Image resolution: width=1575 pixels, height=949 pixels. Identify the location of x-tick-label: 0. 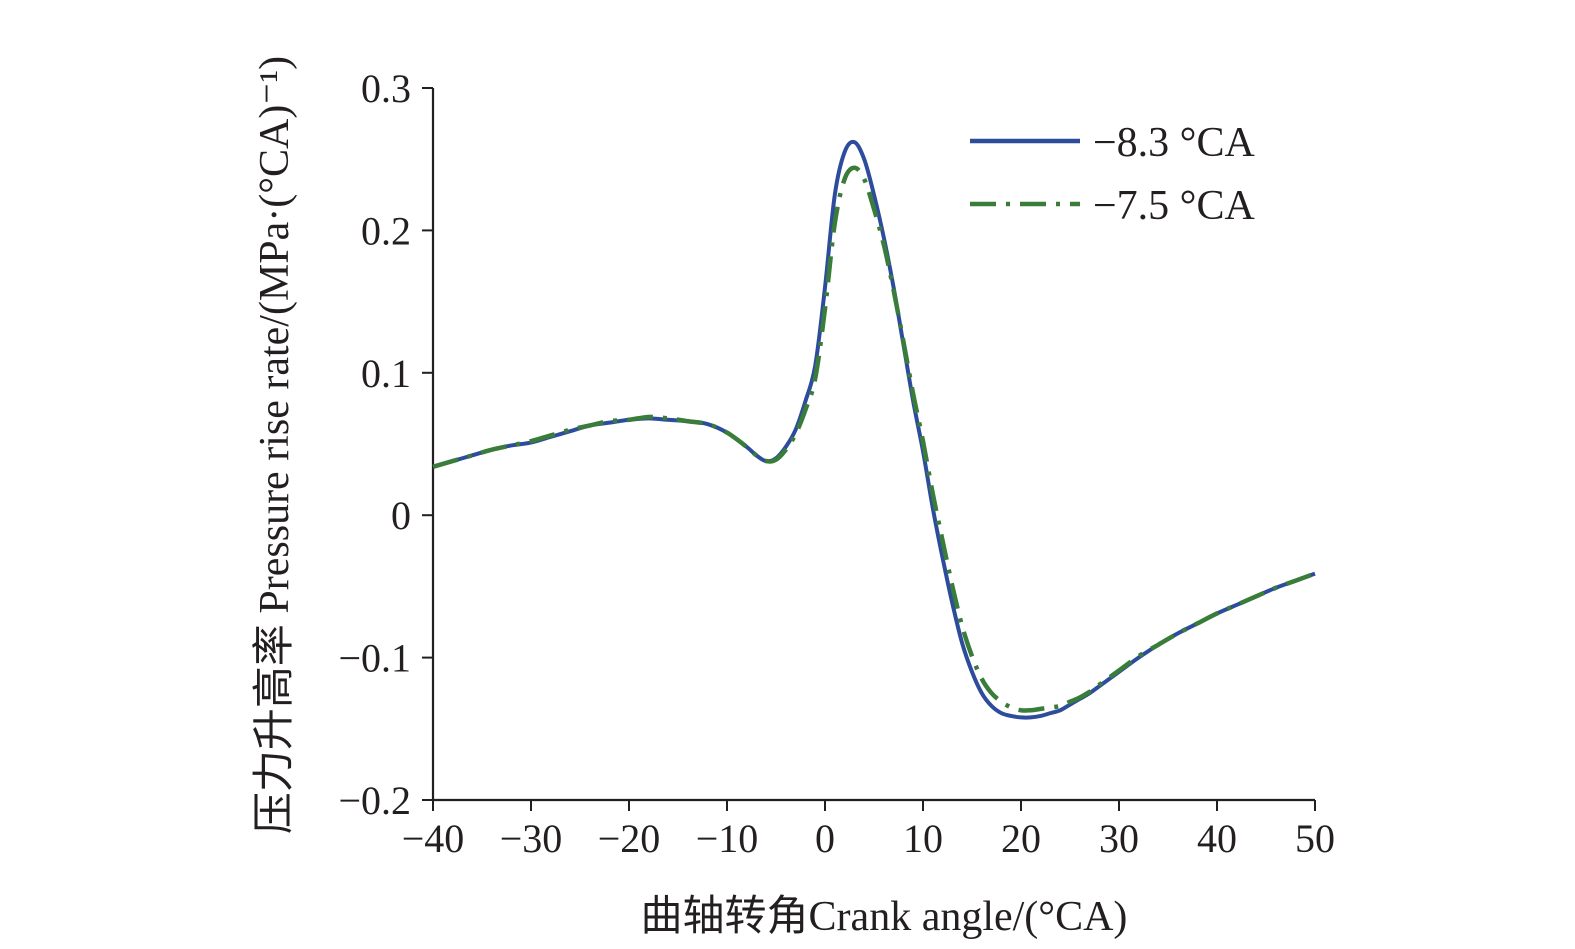
(825, 838).